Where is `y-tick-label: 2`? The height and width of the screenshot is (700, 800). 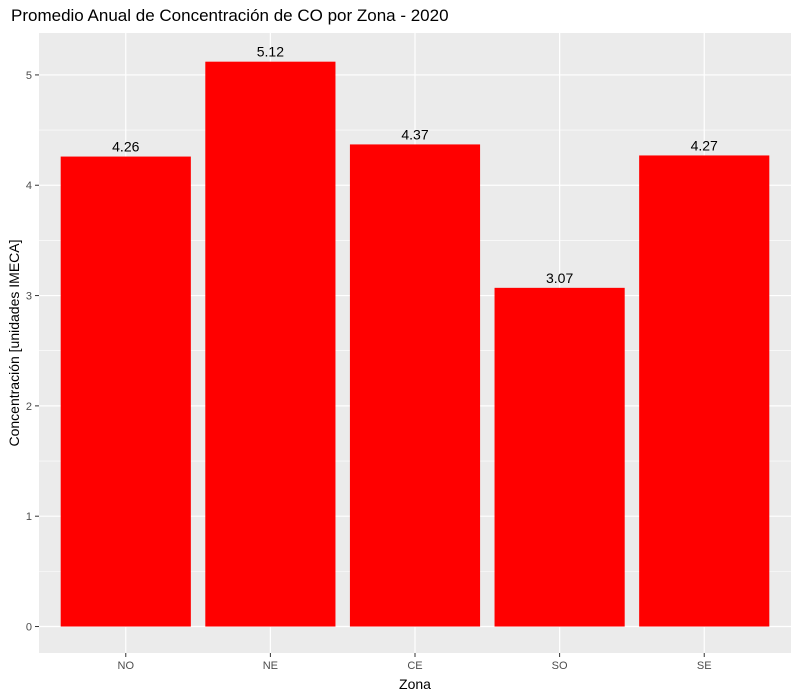
y-tick-label: 2 is located at coordinates (29, 407).